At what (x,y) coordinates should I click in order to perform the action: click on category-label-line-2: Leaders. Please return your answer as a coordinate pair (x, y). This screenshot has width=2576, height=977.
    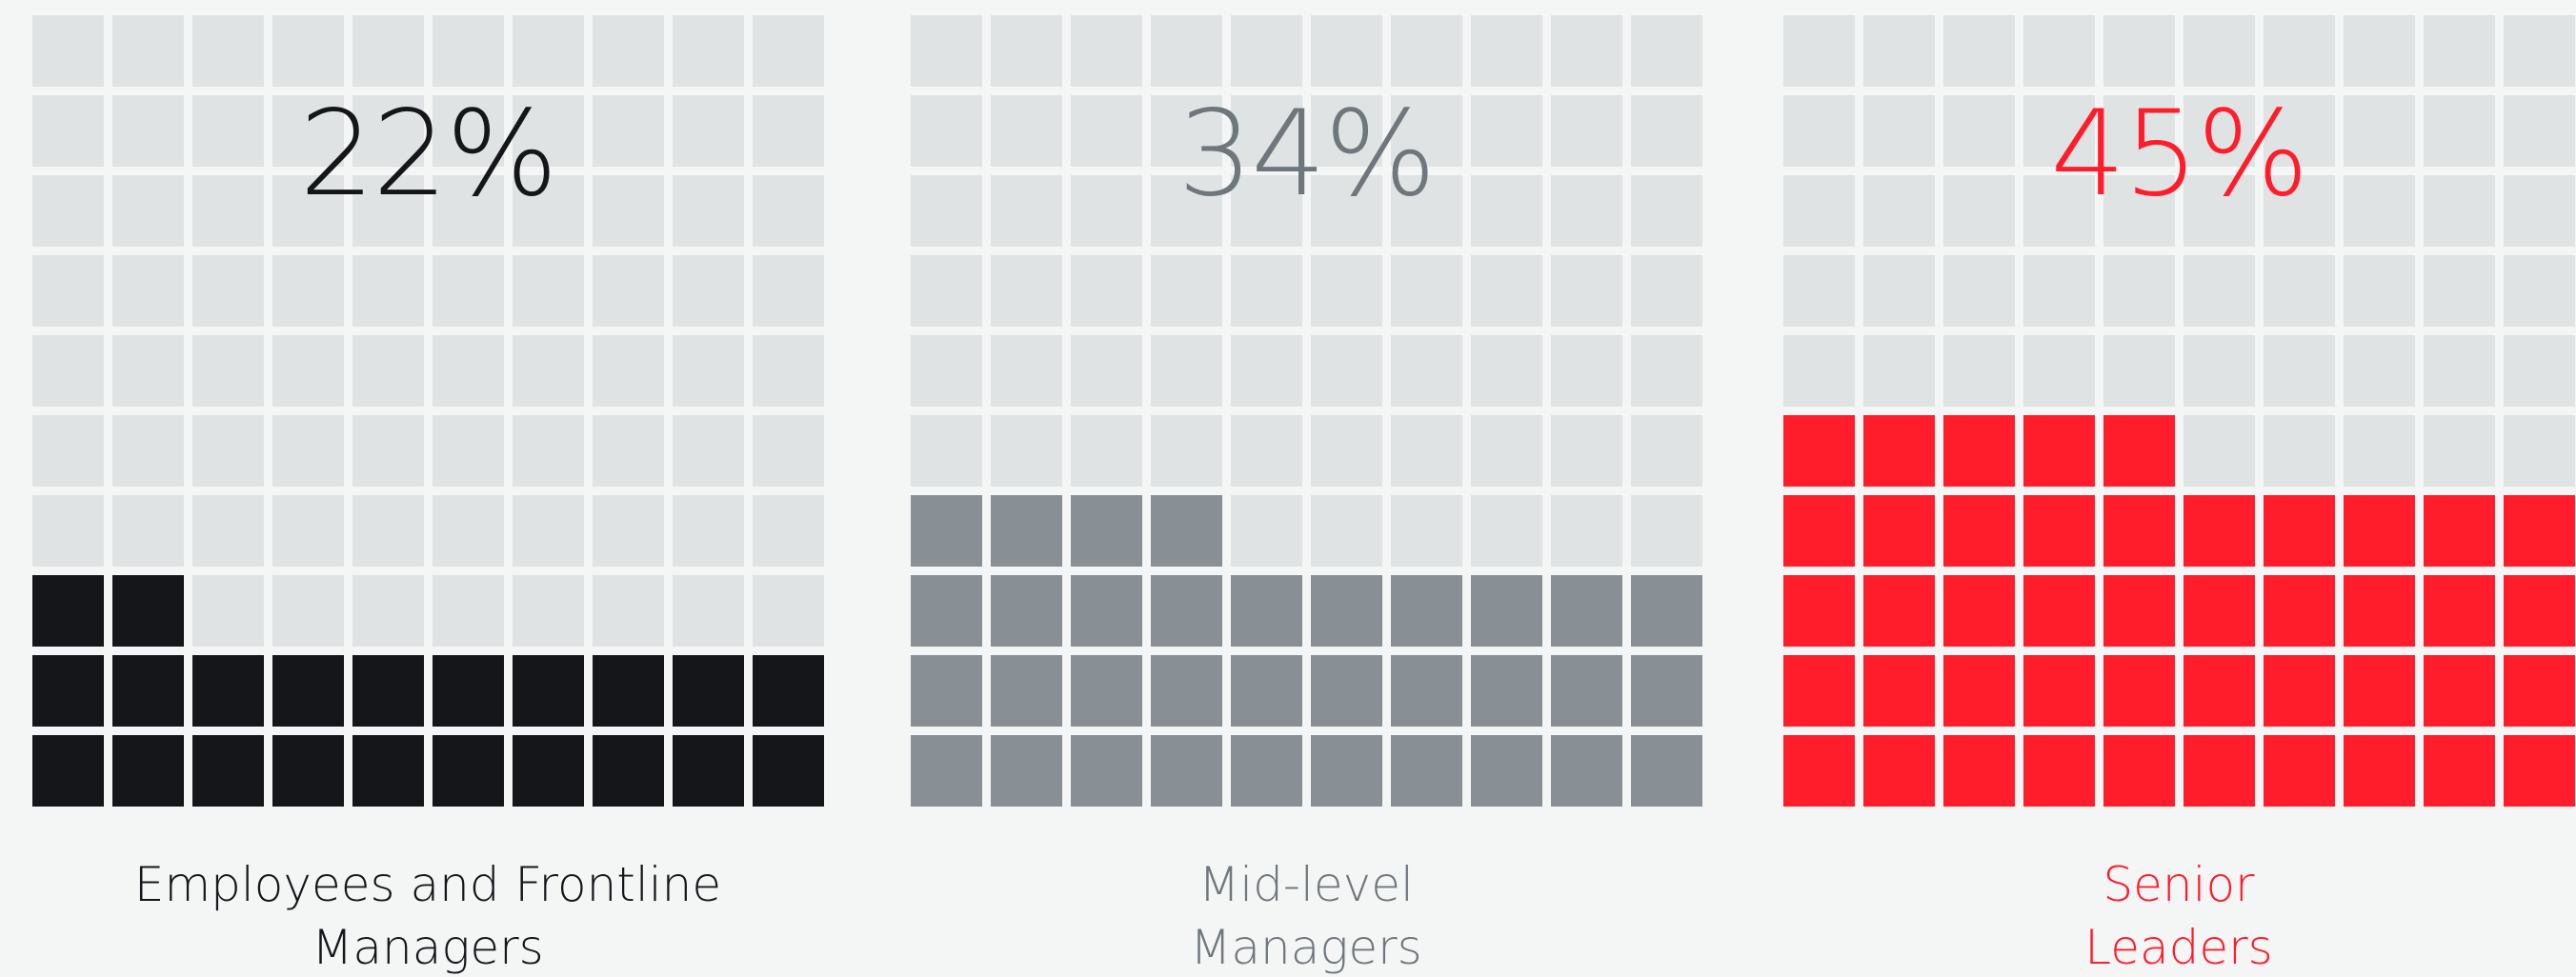
    Looking at the image, I should click on (2178, 947).